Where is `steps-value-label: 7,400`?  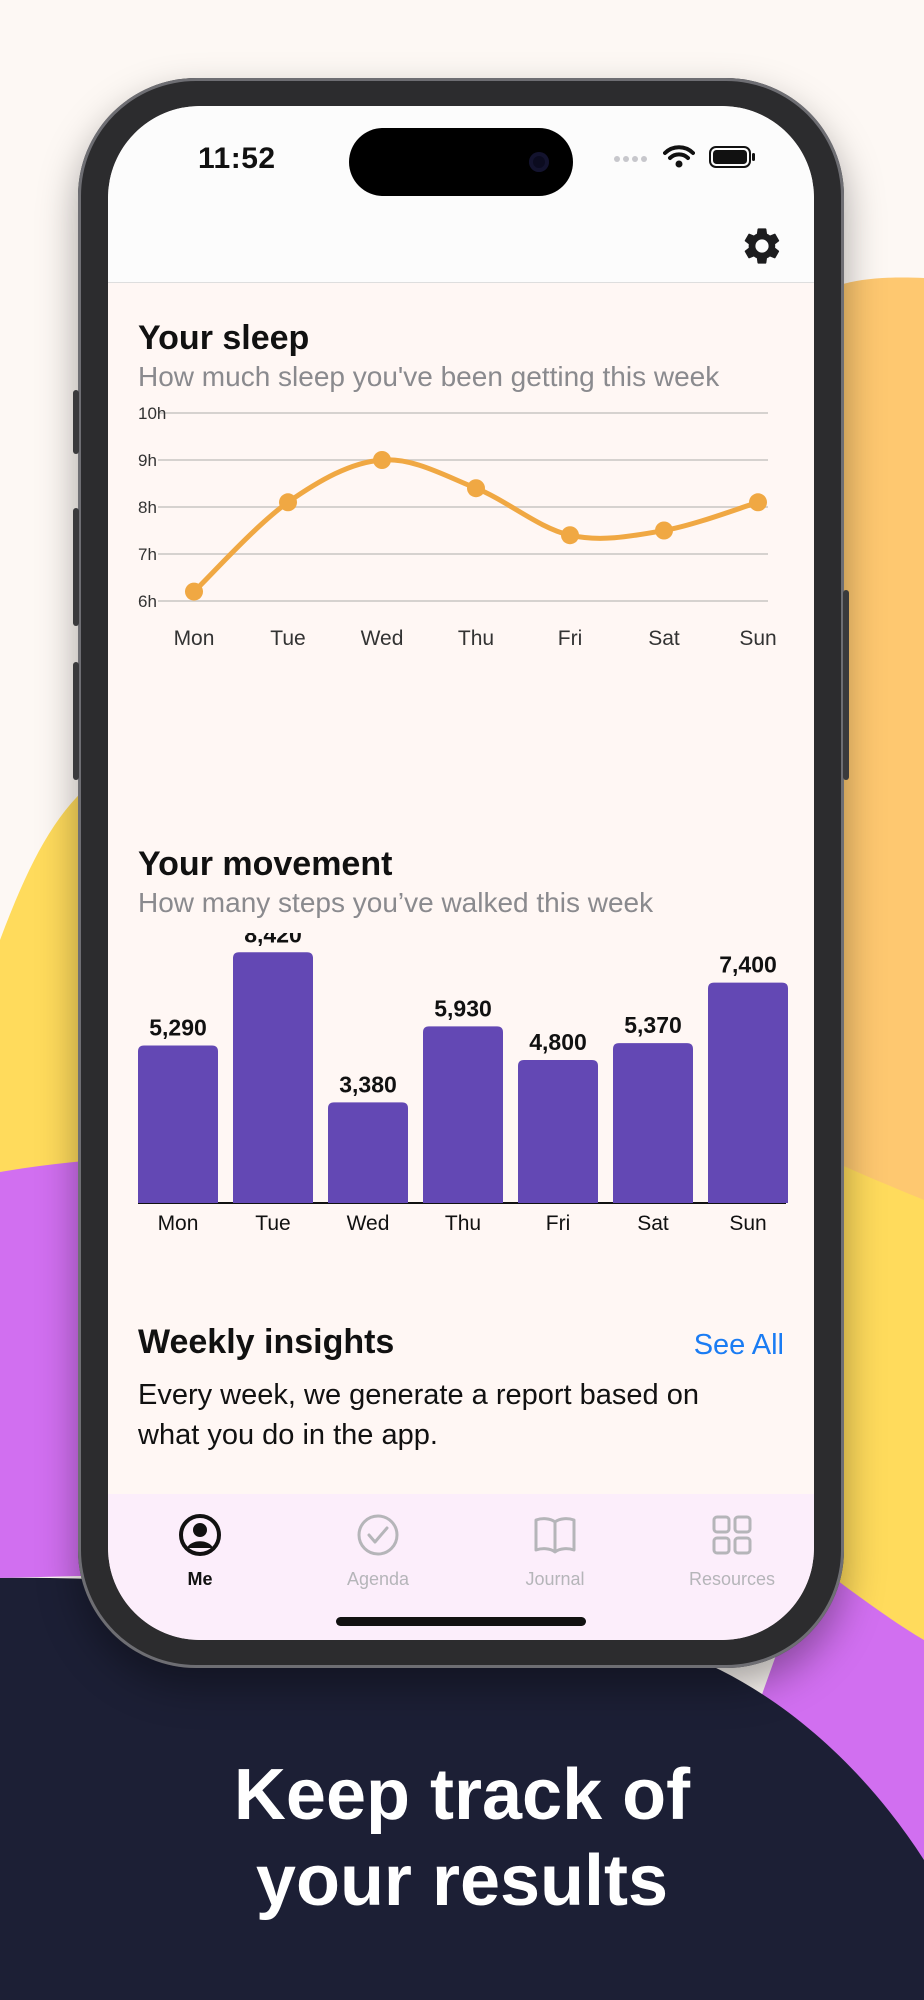 steps-value-label: 7,400 is located at coordinates (748, 965).